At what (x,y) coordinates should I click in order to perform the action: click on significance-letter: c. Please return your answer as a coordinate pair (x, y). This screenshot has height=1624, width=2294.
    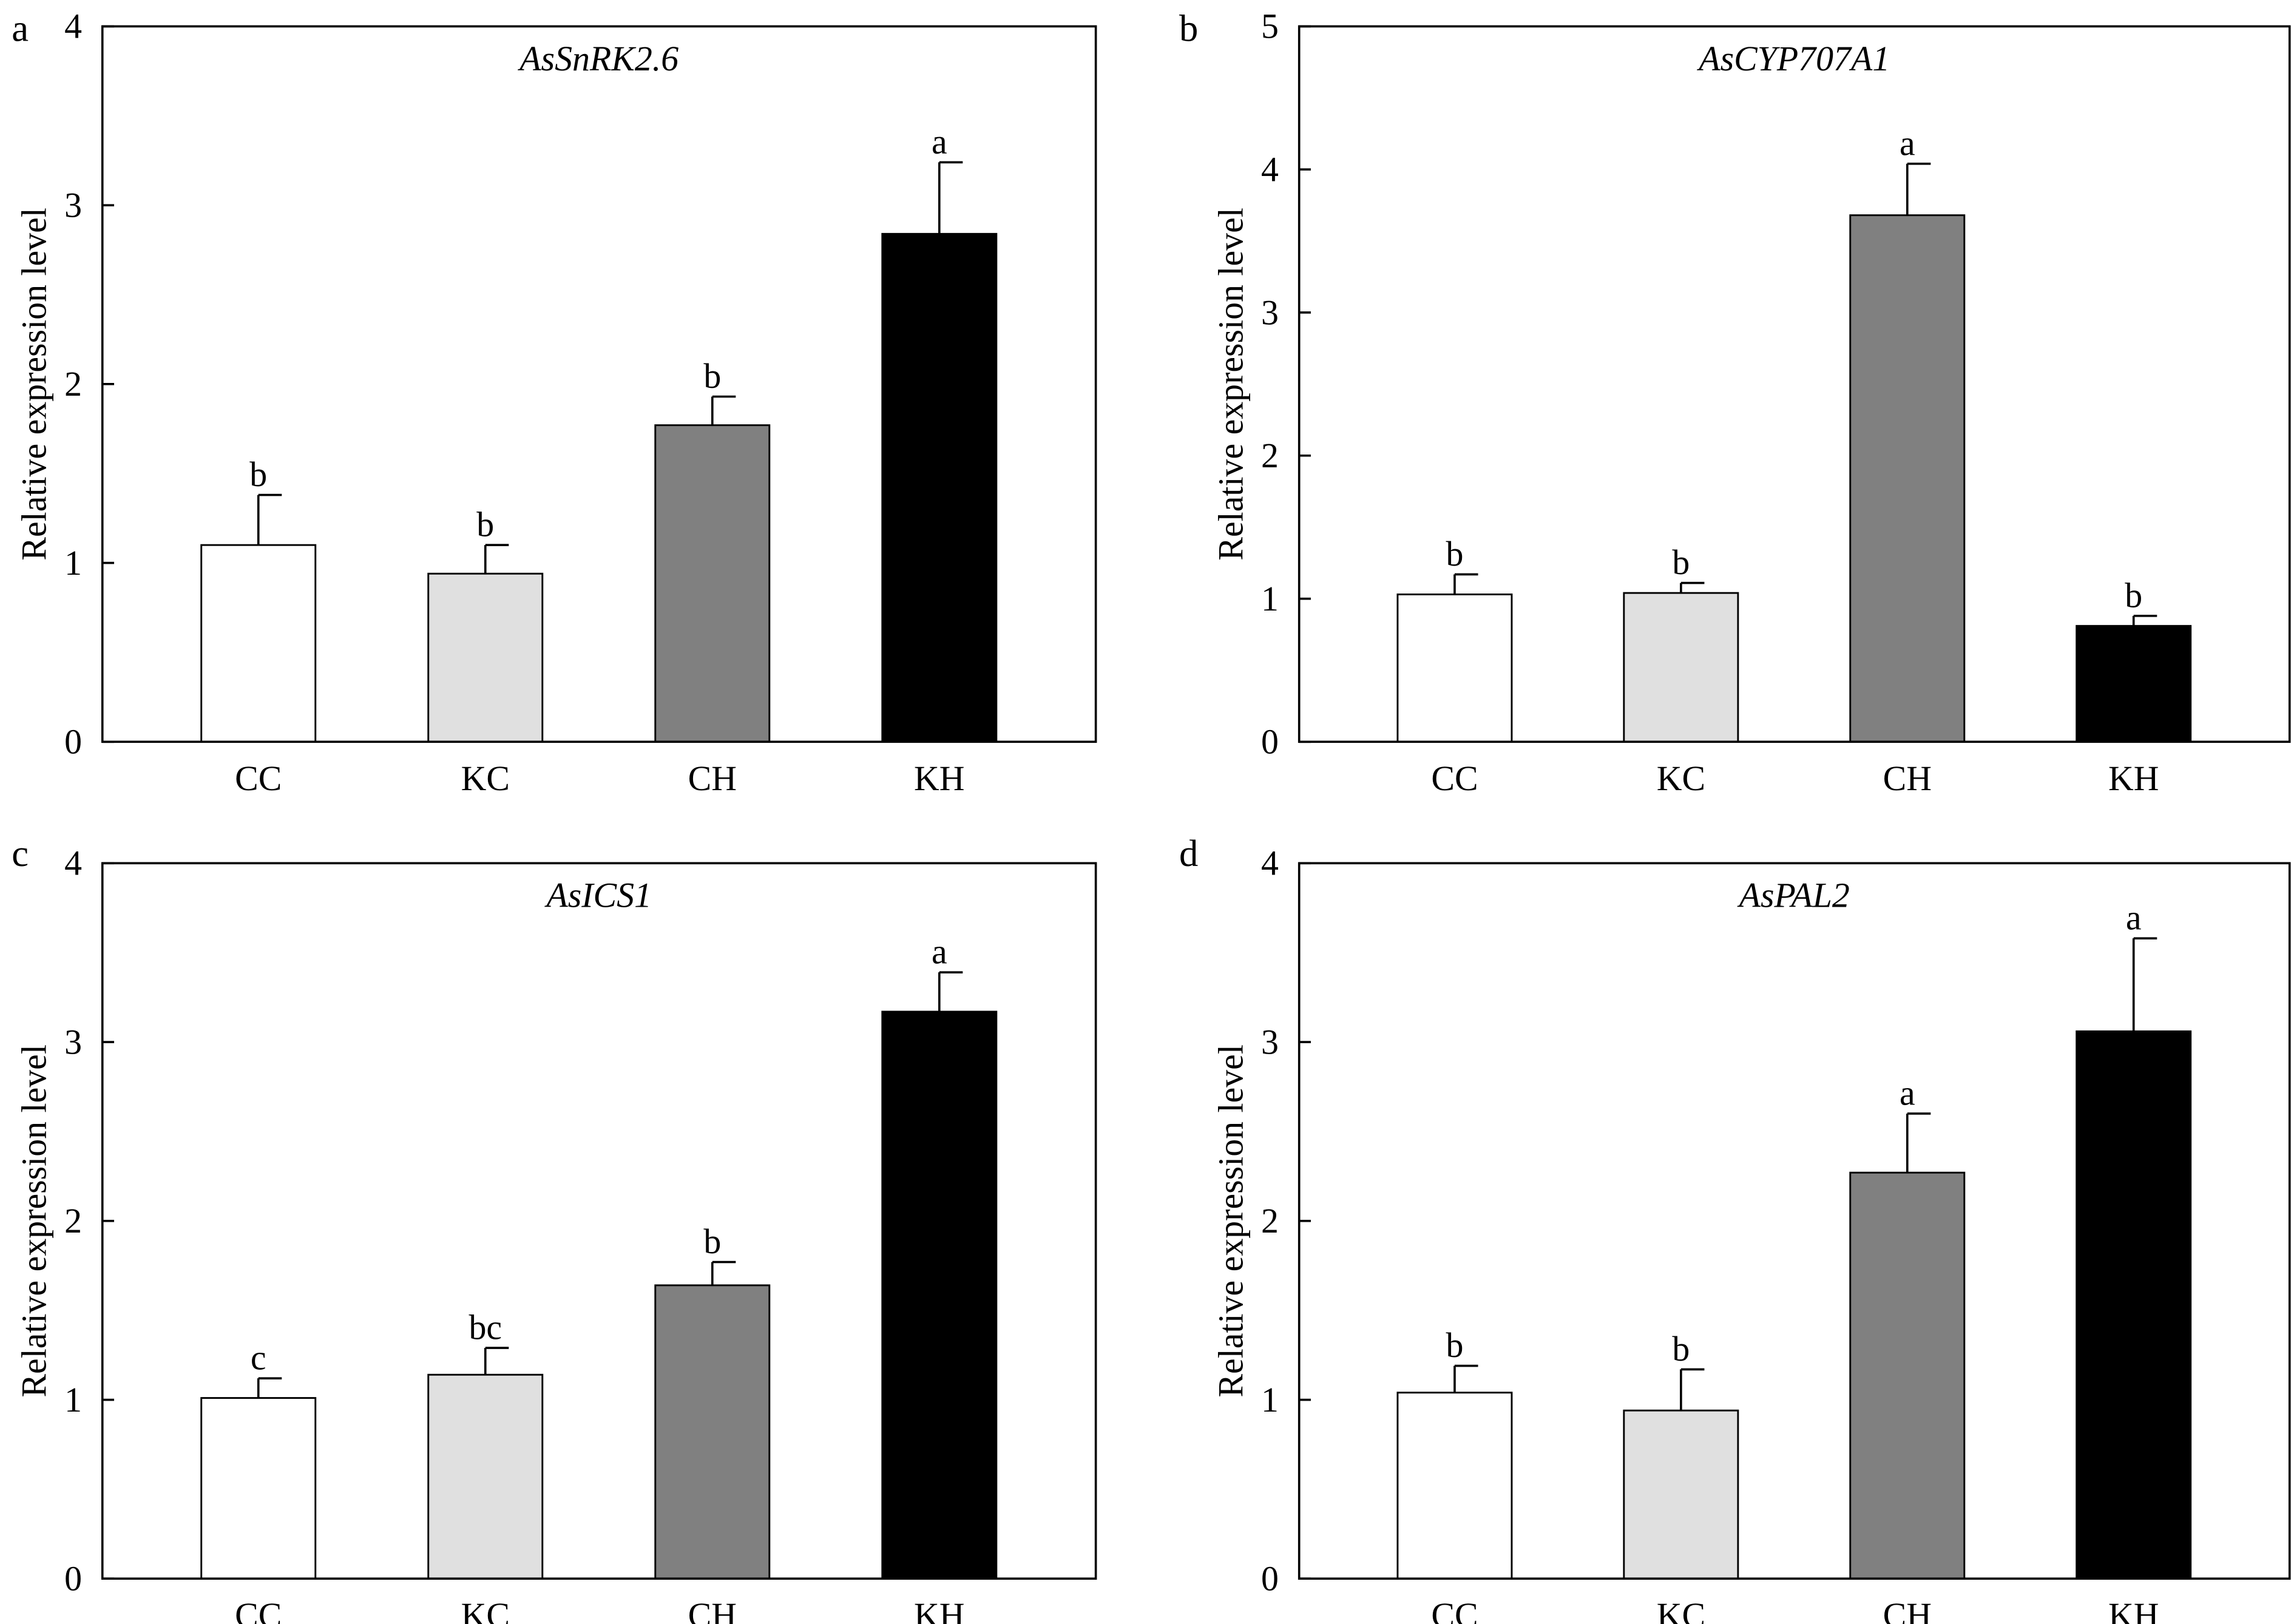
    Looking at the image, I should click on (258, 1358).